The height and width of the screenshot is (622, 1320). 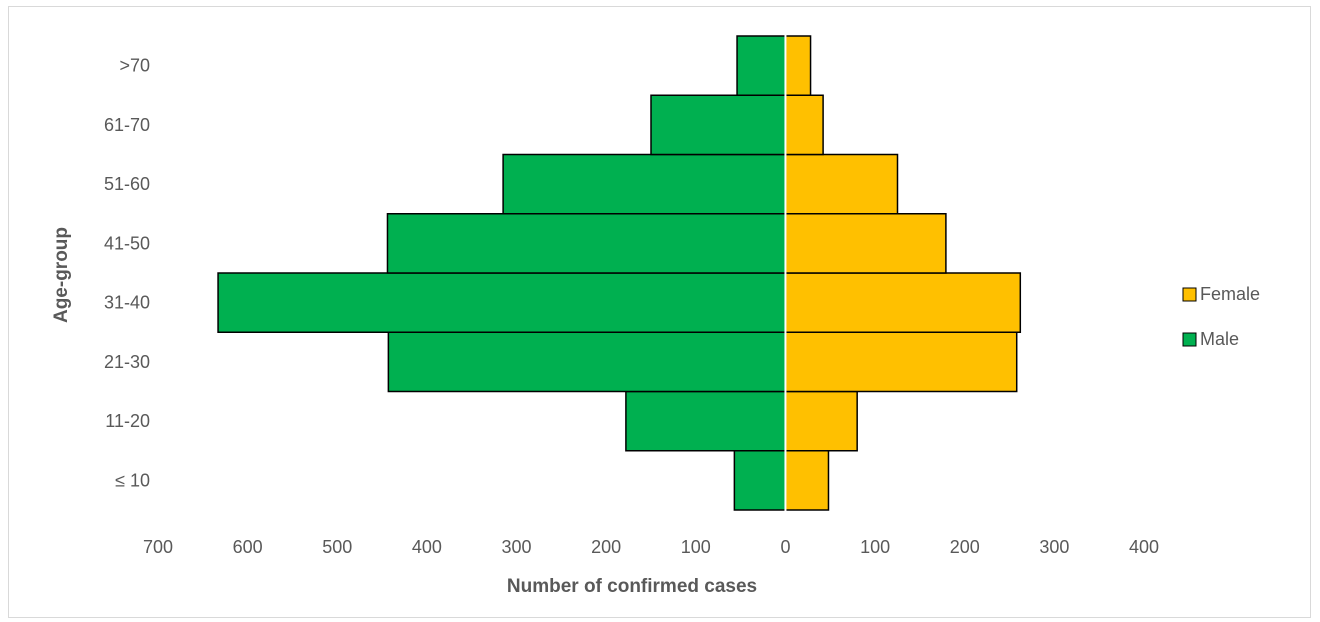 I want to click on y-tick-label-5: 51-60, so click(x=127, y=184).